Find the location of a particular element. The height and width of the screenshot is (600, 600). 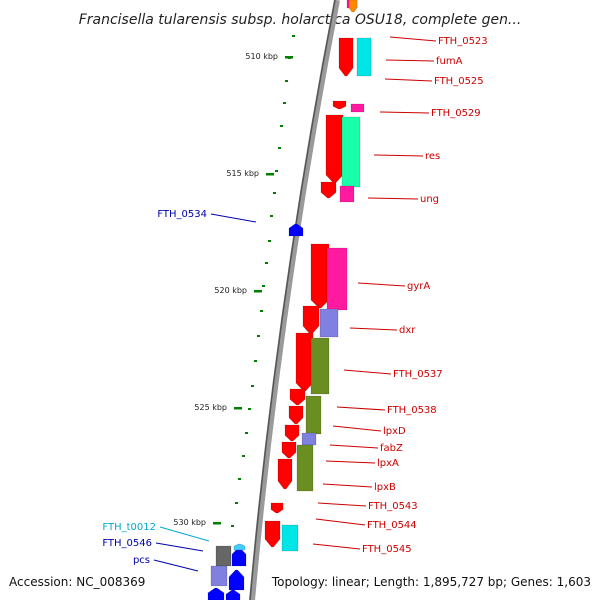

gene-label-fth_0523: FTH_0523 is located at coordinates (463, 41).